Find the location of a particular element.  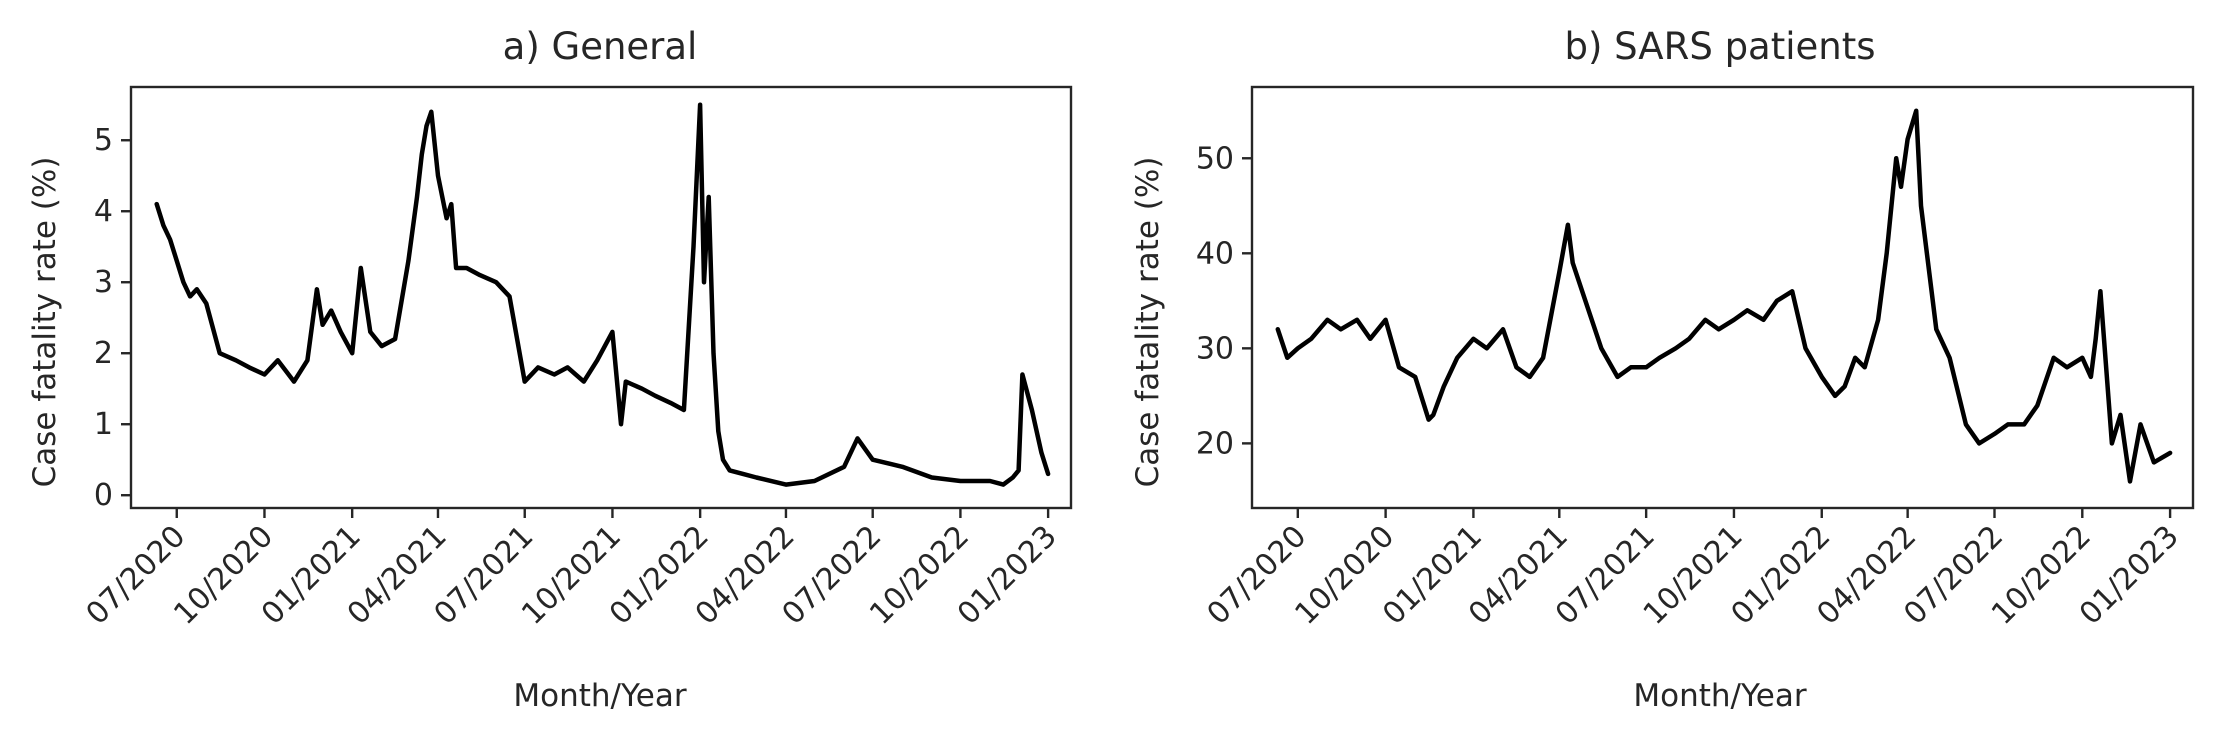

y-tick-label: 3 is located at coordinates (103, 282).